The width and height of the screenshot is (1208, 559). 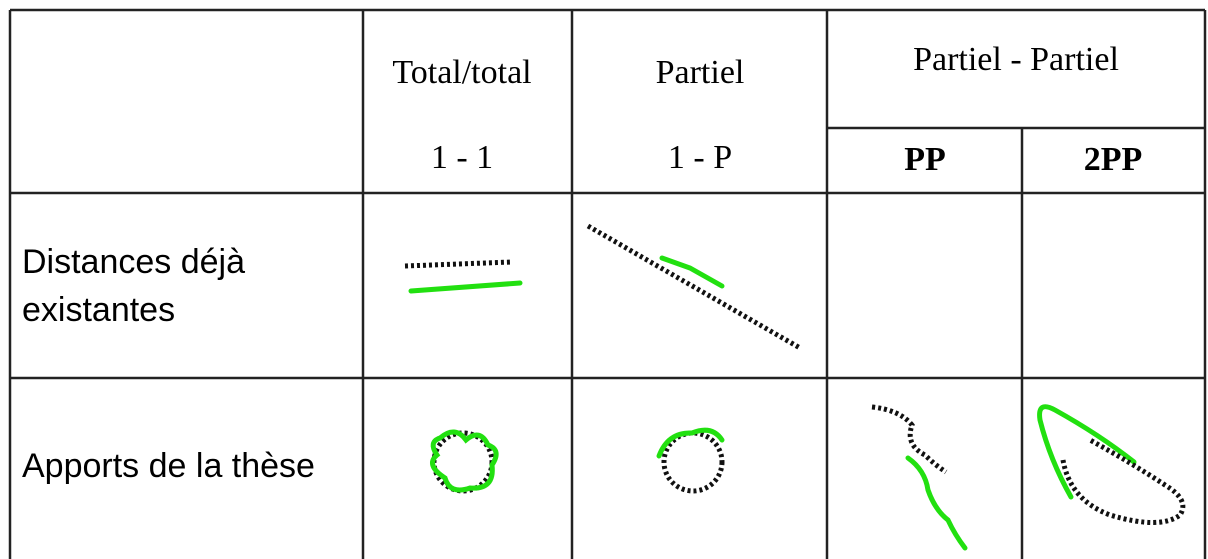 What do you see at coordinates (168, 466) in the screenshot?
I see `row-label: Apports de la thèse` at bounding box center [168, 466].